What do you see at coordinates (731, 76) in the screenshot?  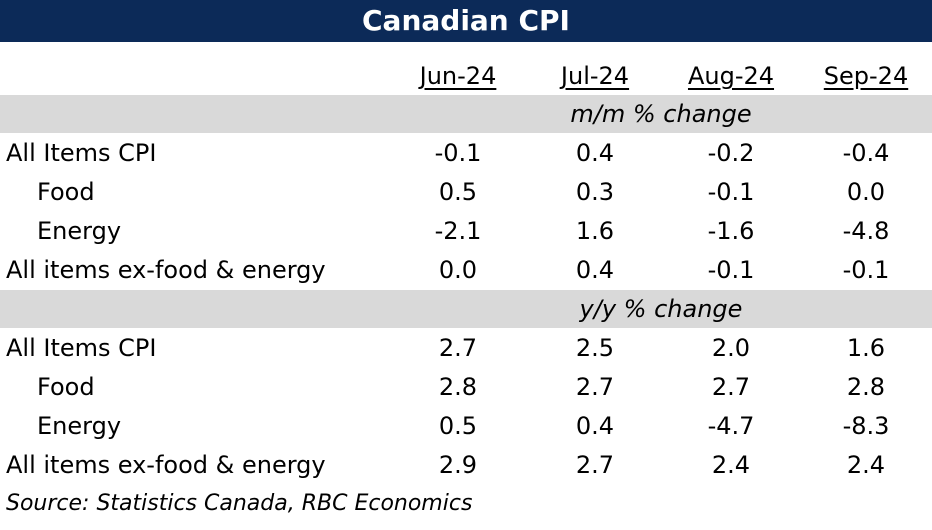 I see `column-header-aug-24: Aug-24` at bounding box center [731, 76].